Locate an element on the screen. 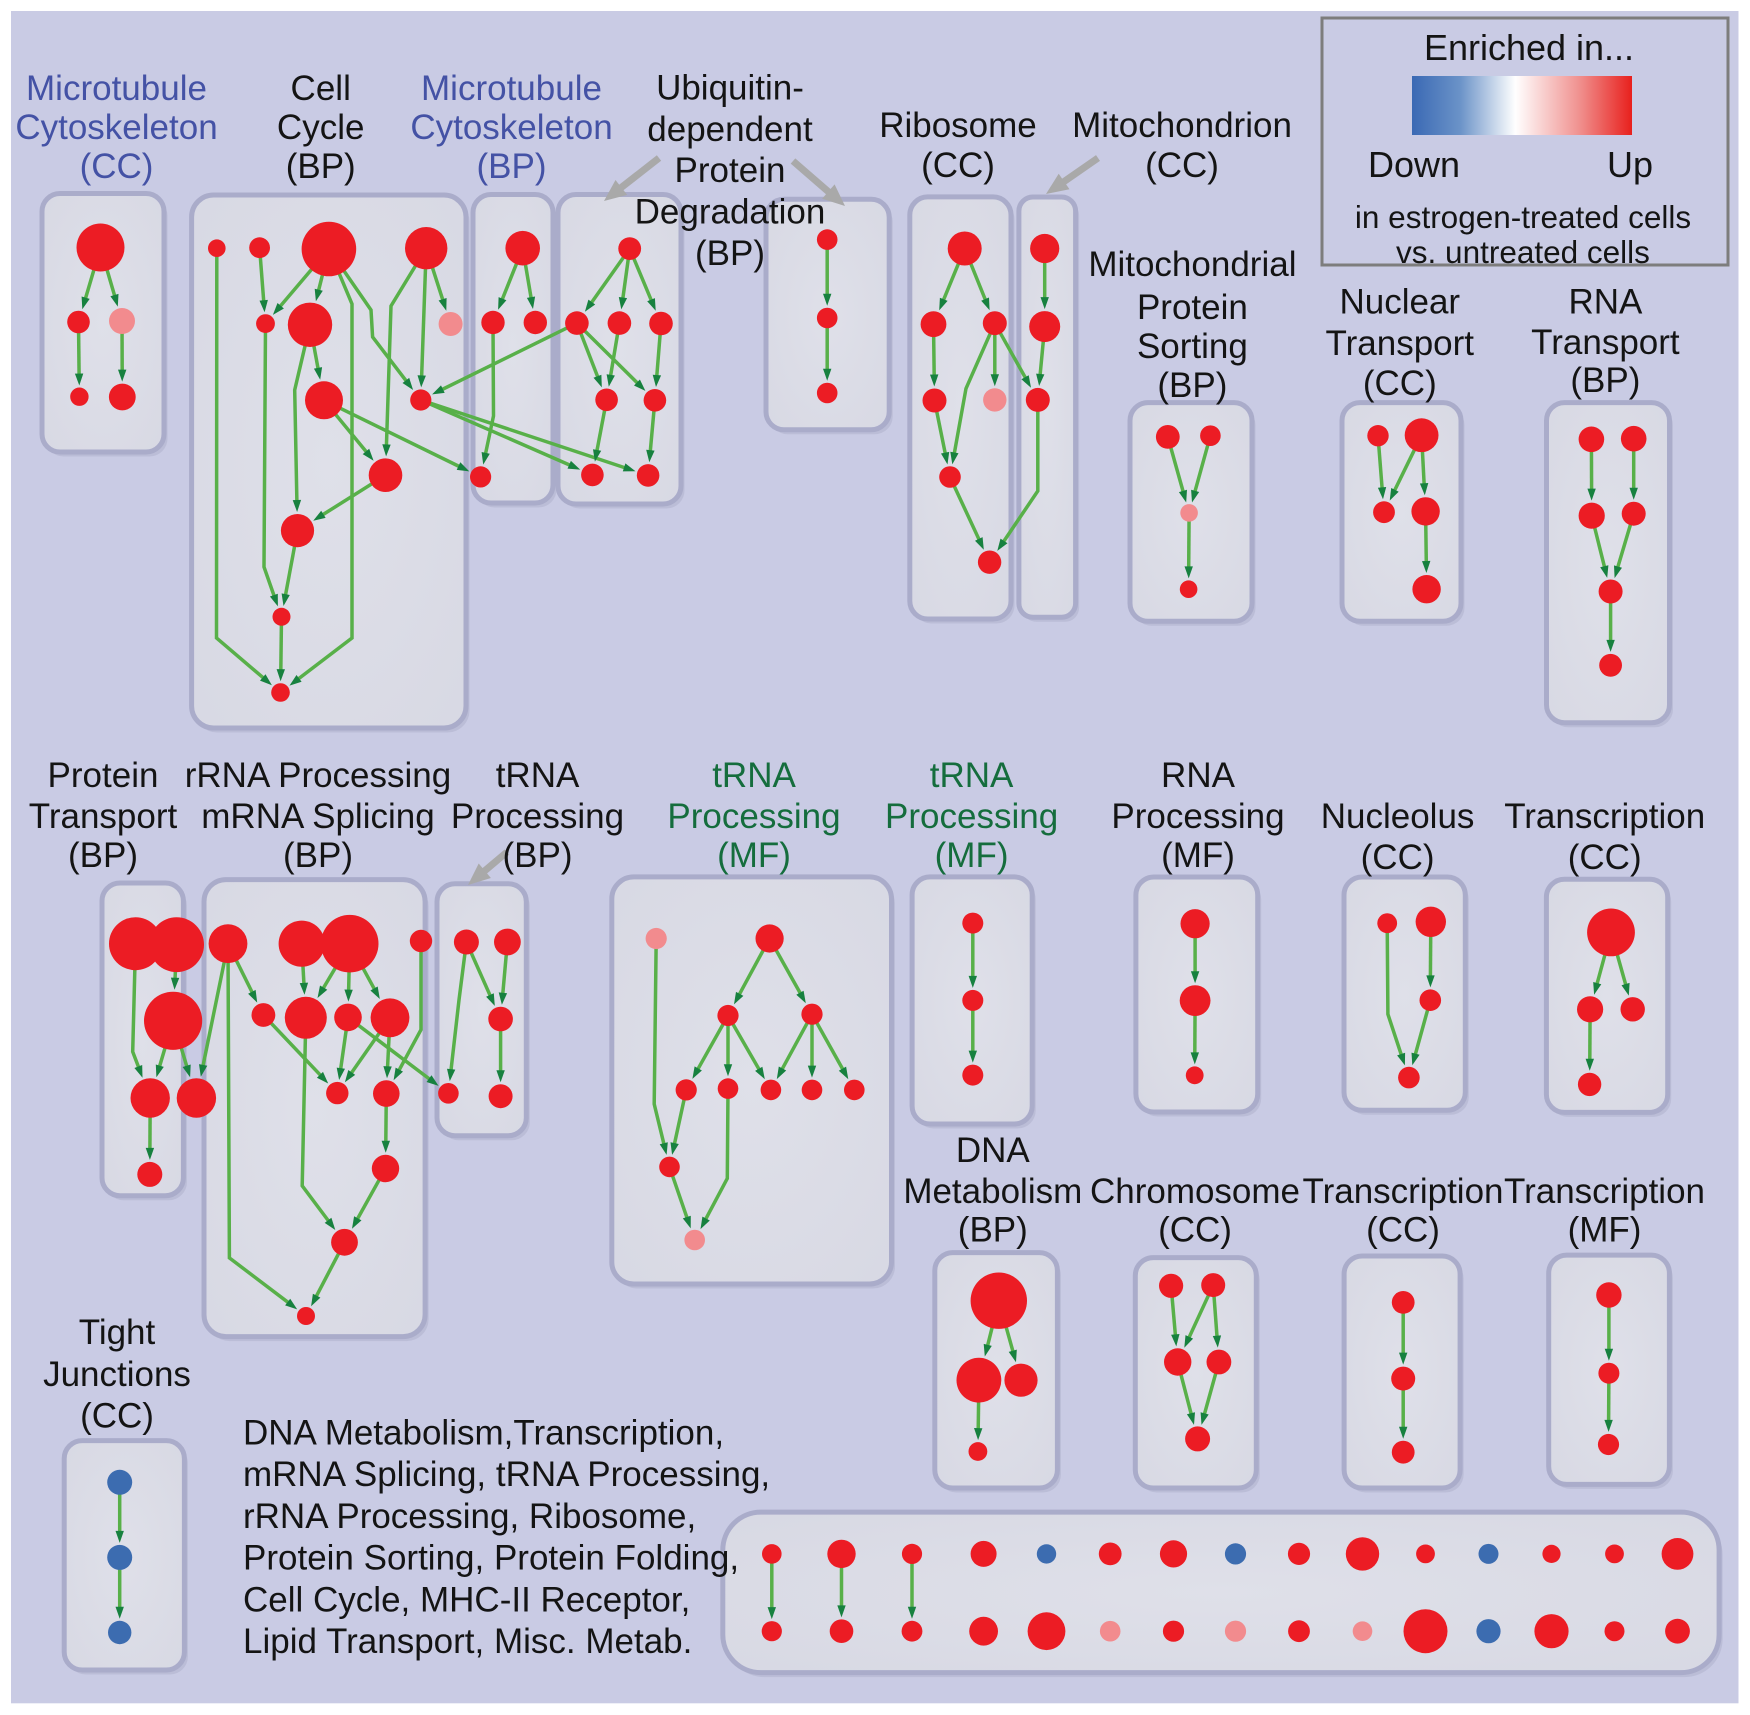  svg-text: Mitochondrial is located at coordinates (1192, 264).